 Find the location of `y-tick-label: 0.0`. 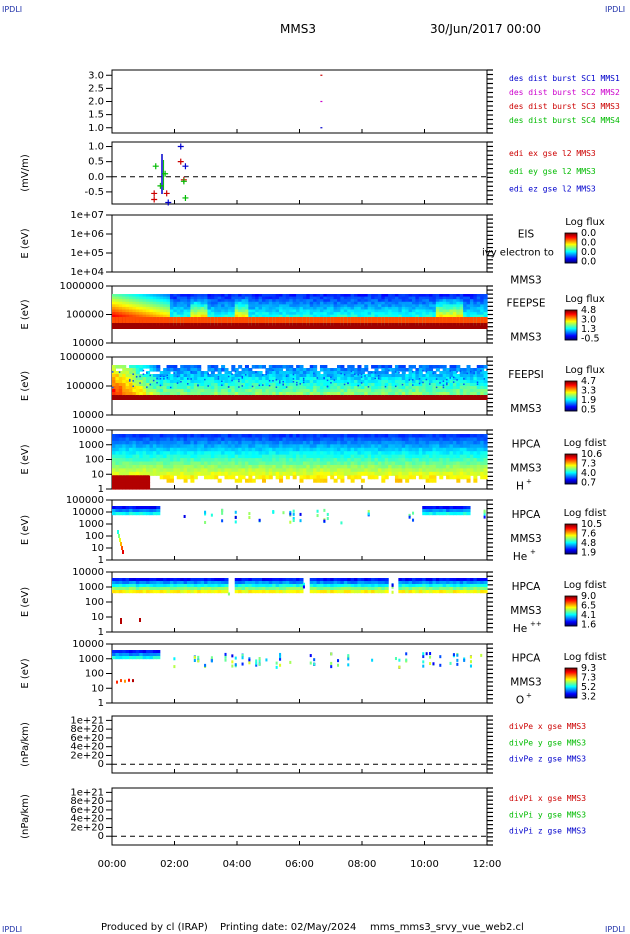

y-tick-label: 0.0 is located at coordinates (96, 177).